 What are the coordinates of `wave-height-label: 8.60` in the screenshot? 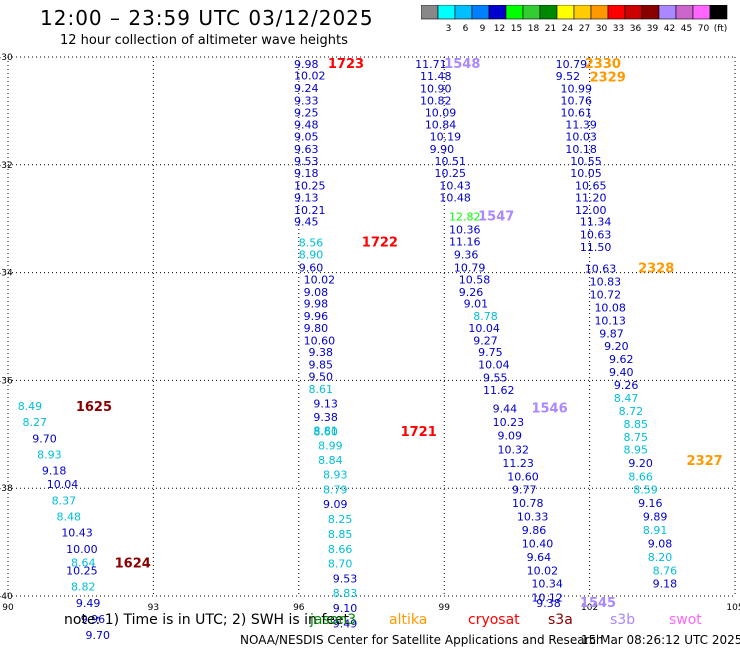 It's located at (325, 431).